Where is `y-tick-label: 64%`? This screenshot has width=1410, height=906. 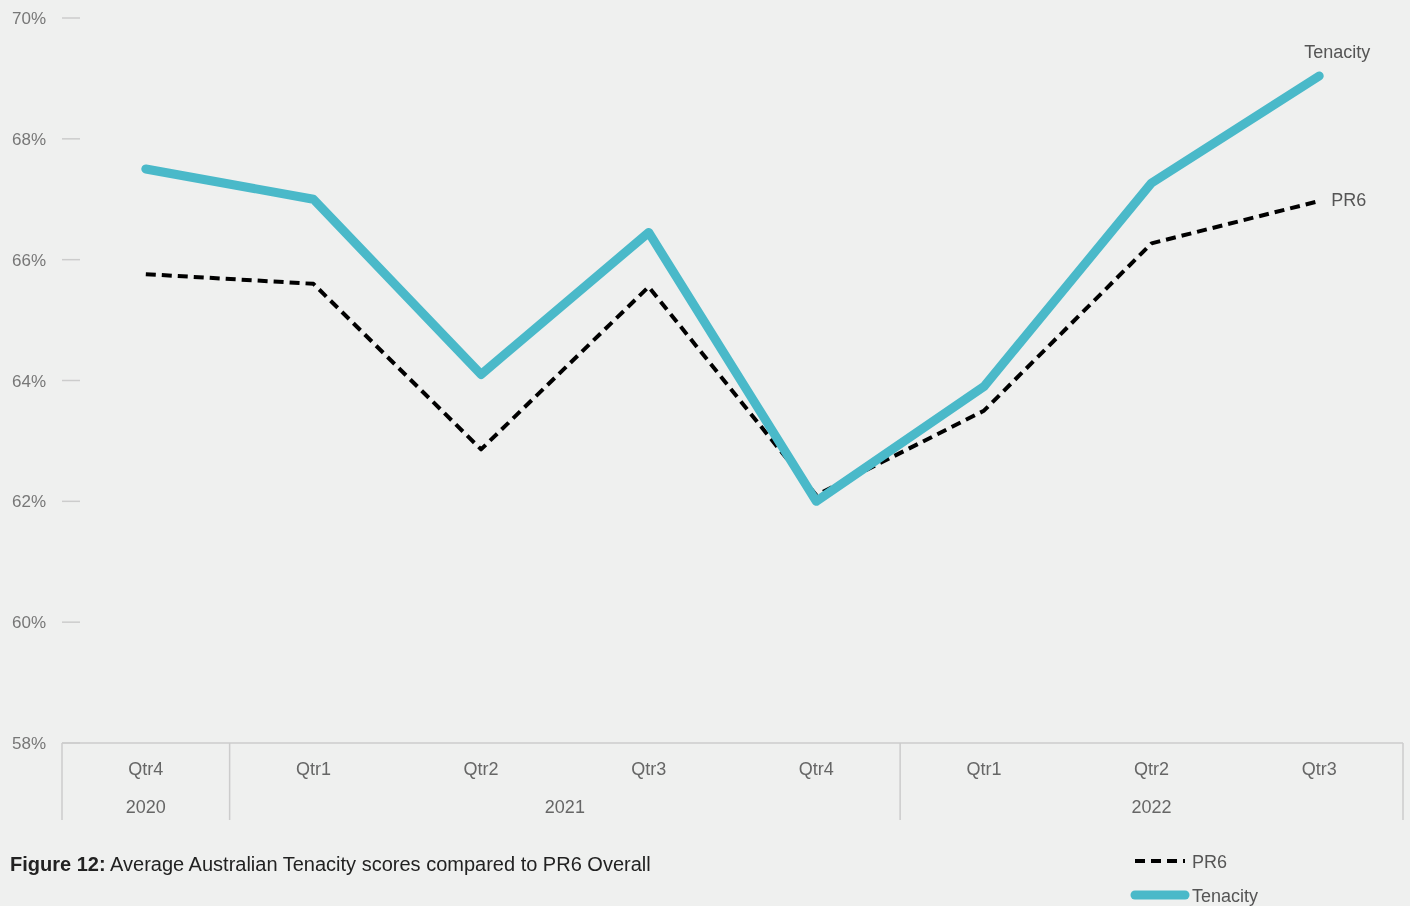
y-tick-label: 64% is located at coordinates (28, 381).